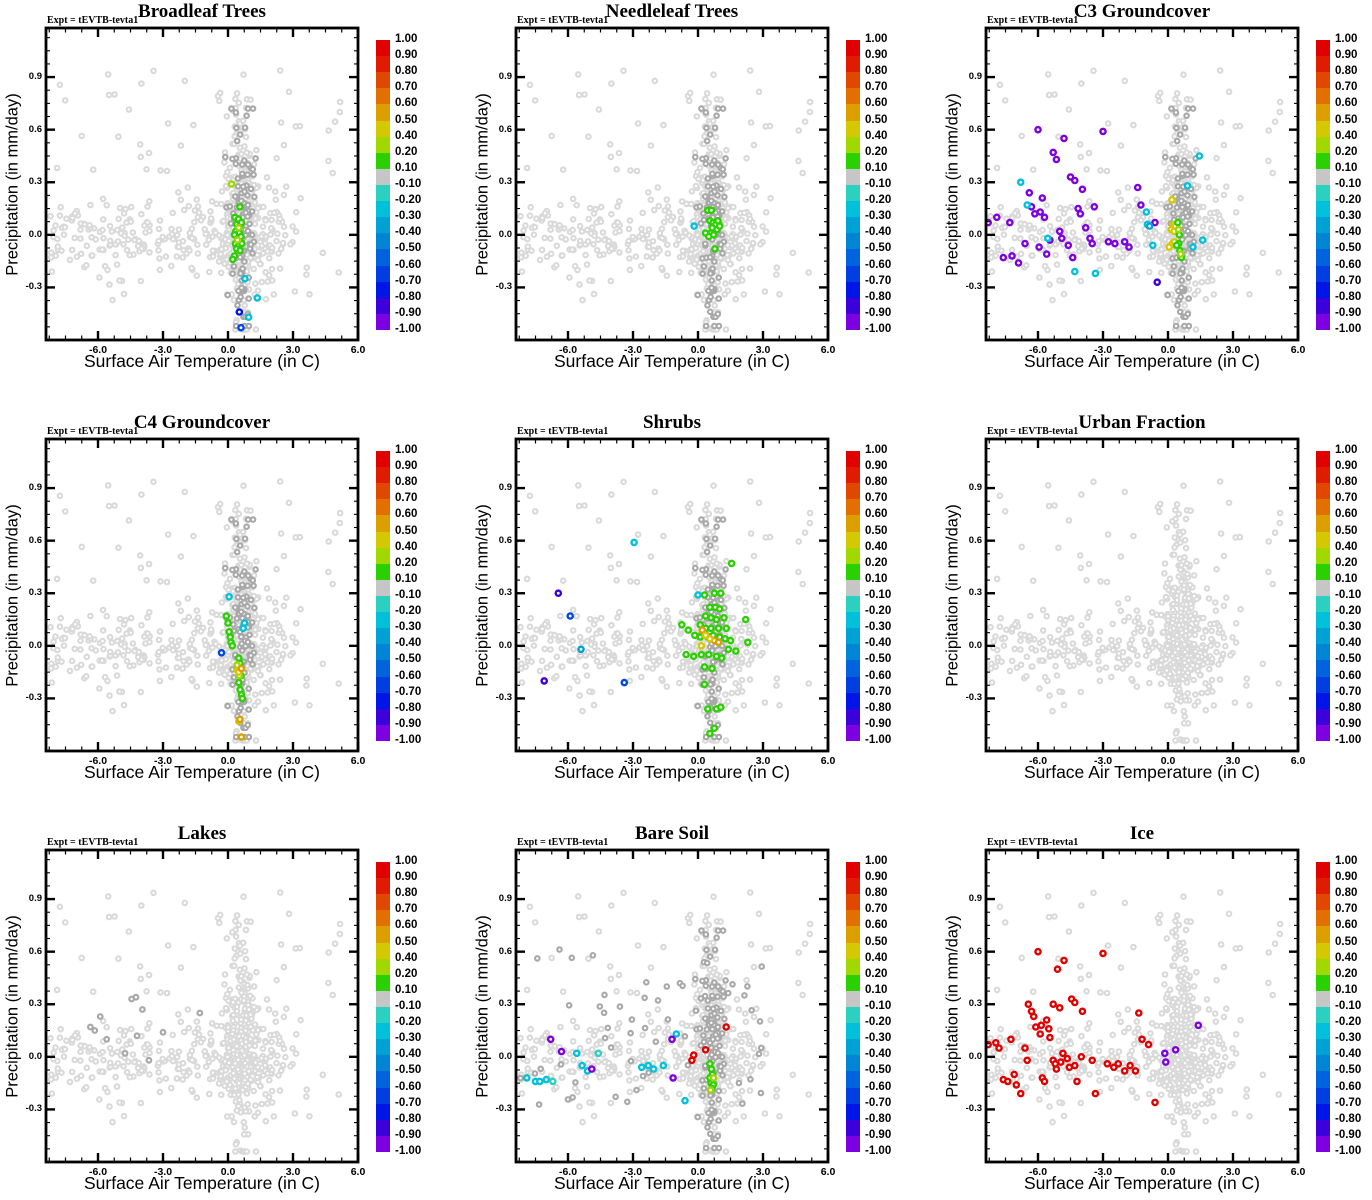 The image size is (1372, 1200). What do you see at coordinates (408, 264) in the screenshot?
I see `colorbar-label: -0.60` at bounding box center [408, 264].